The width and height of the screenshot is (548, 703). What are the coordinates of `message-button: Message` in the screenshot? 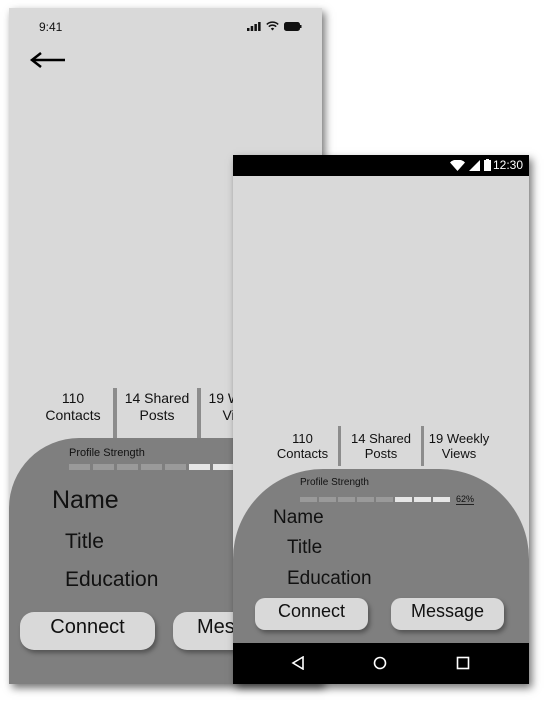 It's located at (447, 614).